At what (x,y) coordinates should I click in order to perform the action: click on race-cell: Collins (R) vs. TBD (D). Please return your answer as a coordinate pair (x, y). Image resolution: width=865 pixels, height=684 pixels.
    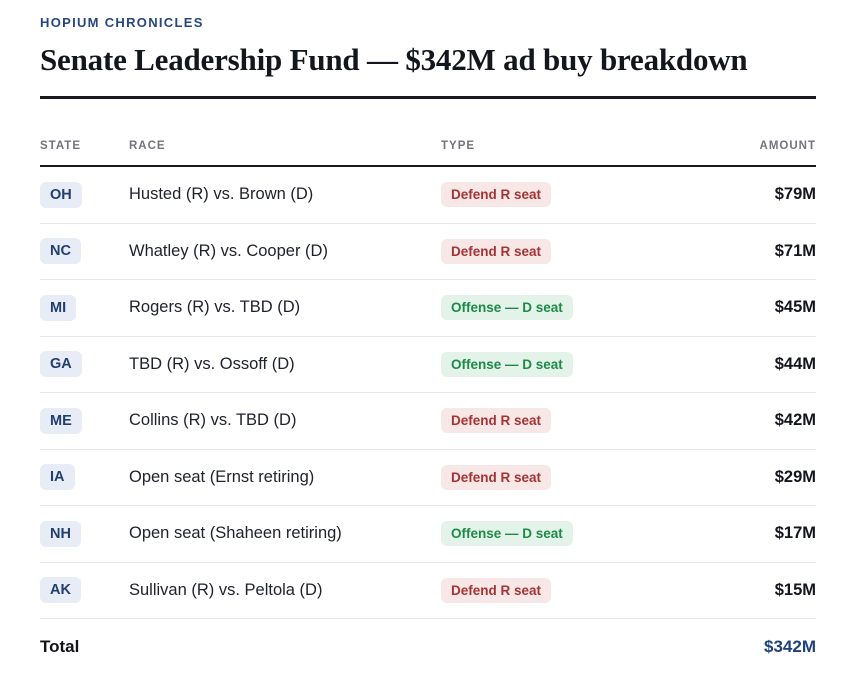
    Looking at the image, I should click on (213, 420).